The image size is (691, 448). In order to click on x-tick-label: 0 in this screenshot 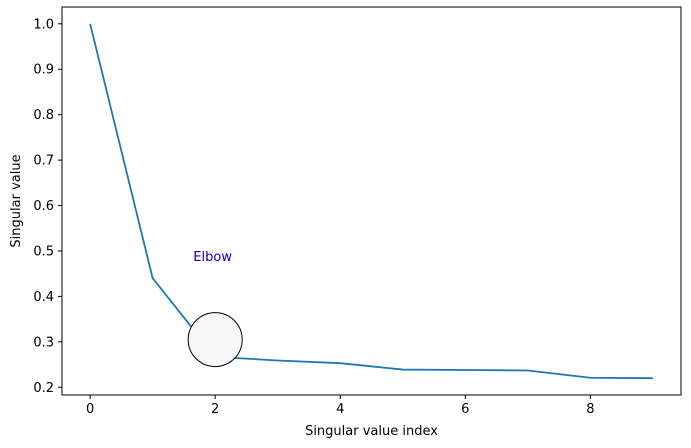, I will do `click(90, 409)`.